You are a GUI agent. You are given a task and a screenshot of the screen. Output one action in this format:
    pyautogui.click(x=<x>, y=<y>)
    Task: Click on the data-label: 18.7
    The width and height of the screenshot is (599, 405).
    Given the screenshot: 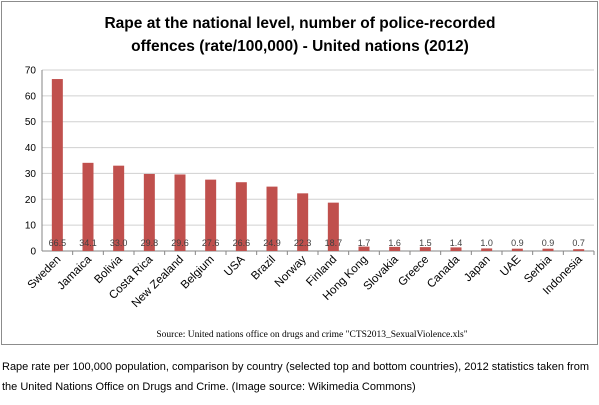 What is the action you would take?
    pyautogui.click(x=334, y=243)
    